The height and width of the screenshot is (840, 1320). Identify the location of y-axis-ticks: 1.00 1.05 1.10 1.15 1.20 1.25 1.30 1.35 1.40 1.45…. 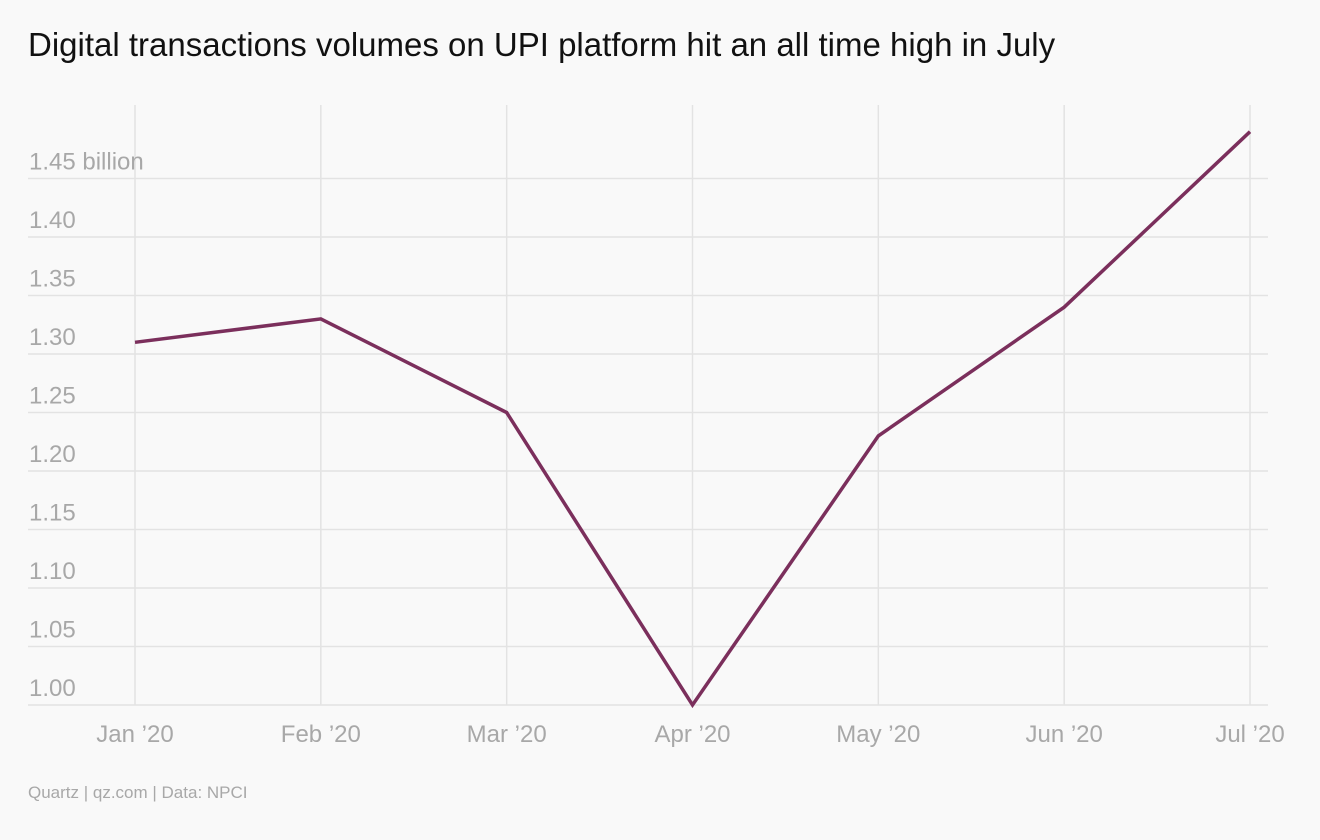
(86, 426).